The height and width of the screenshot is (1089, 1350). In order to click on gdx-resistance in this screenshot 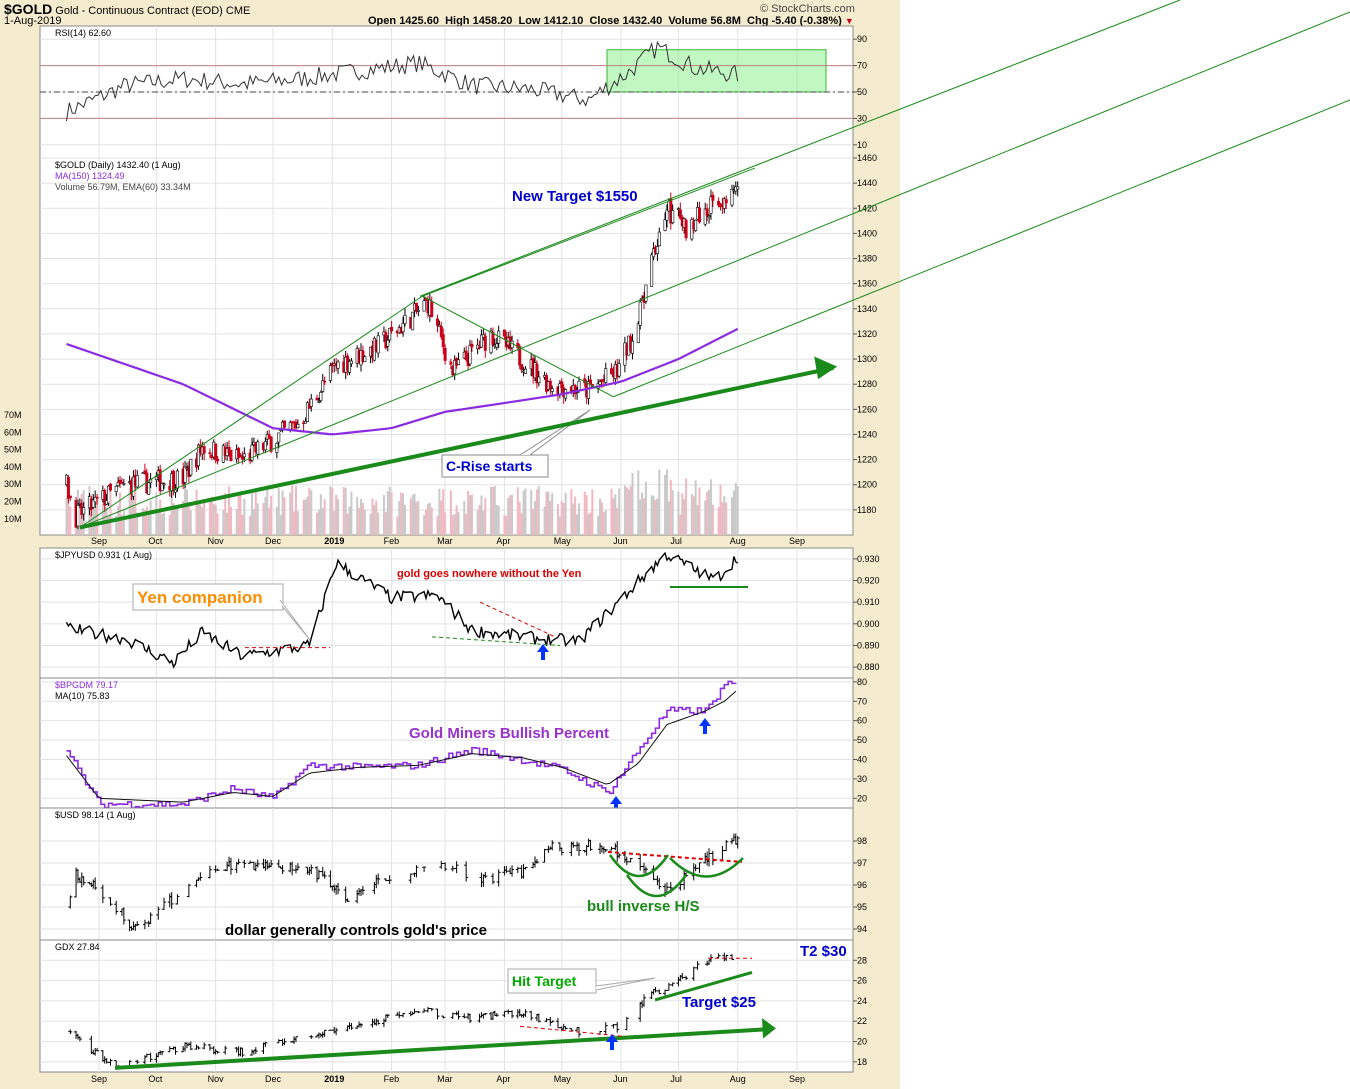, I will do `click(572, 1031)`.